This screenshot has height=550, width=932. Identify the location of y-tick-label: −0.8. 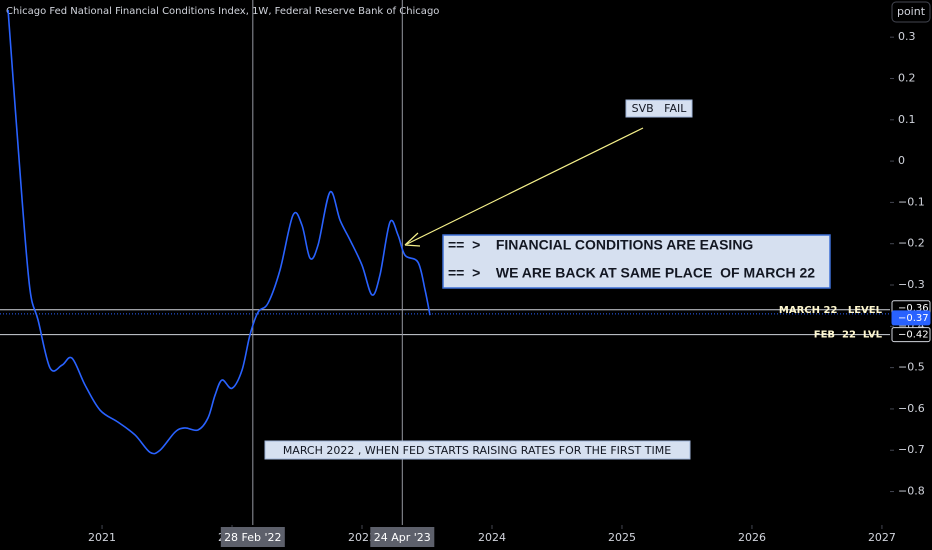
(911, 491).